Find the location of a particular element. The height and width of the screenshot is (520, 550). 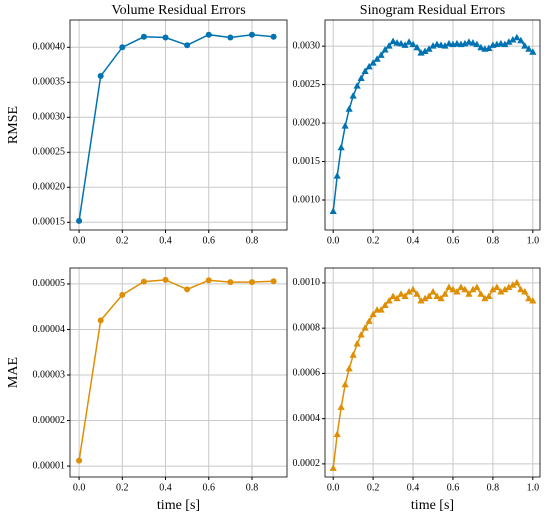

y-tick-label: 0.0008 is located at coordinates (307, 327).